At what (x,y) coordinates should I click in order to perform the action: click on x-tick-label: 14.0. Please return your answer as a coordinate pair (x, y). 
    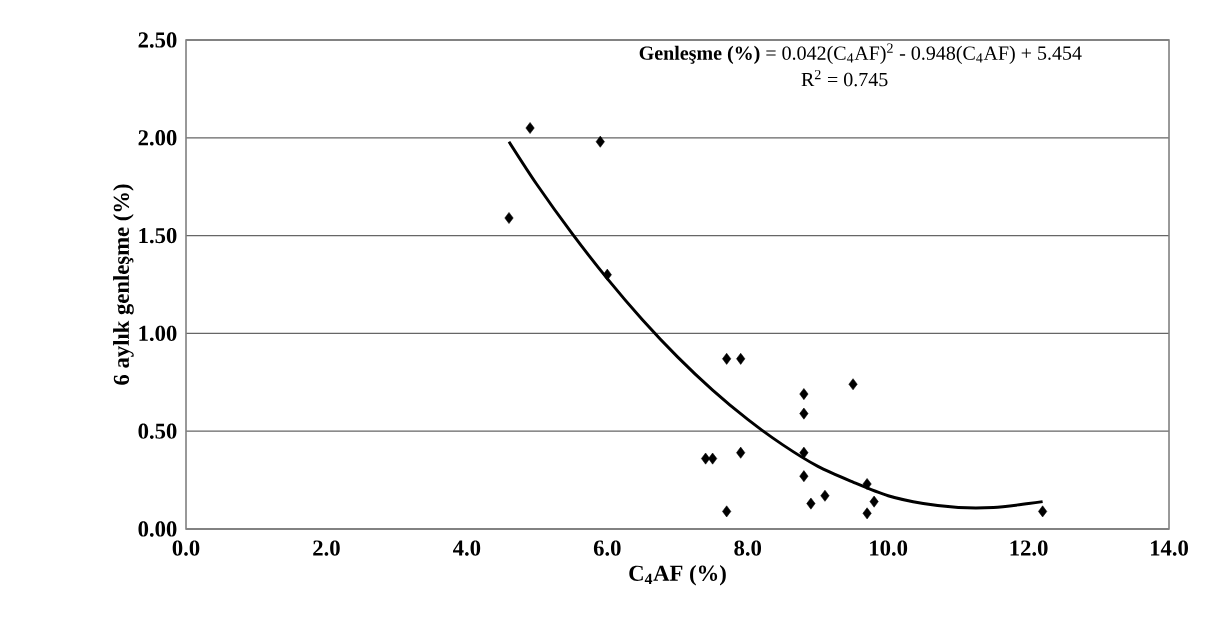
    Looking at the image, I should click on (1169, 548).